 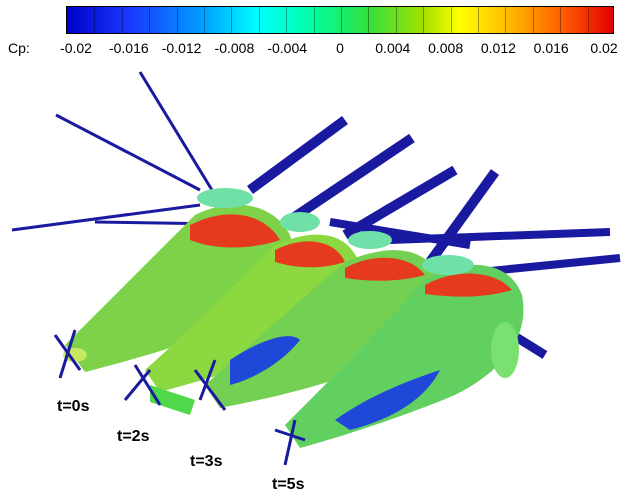 I want to click on colorbar-tick-label: 0, so click(x=340, y=48).